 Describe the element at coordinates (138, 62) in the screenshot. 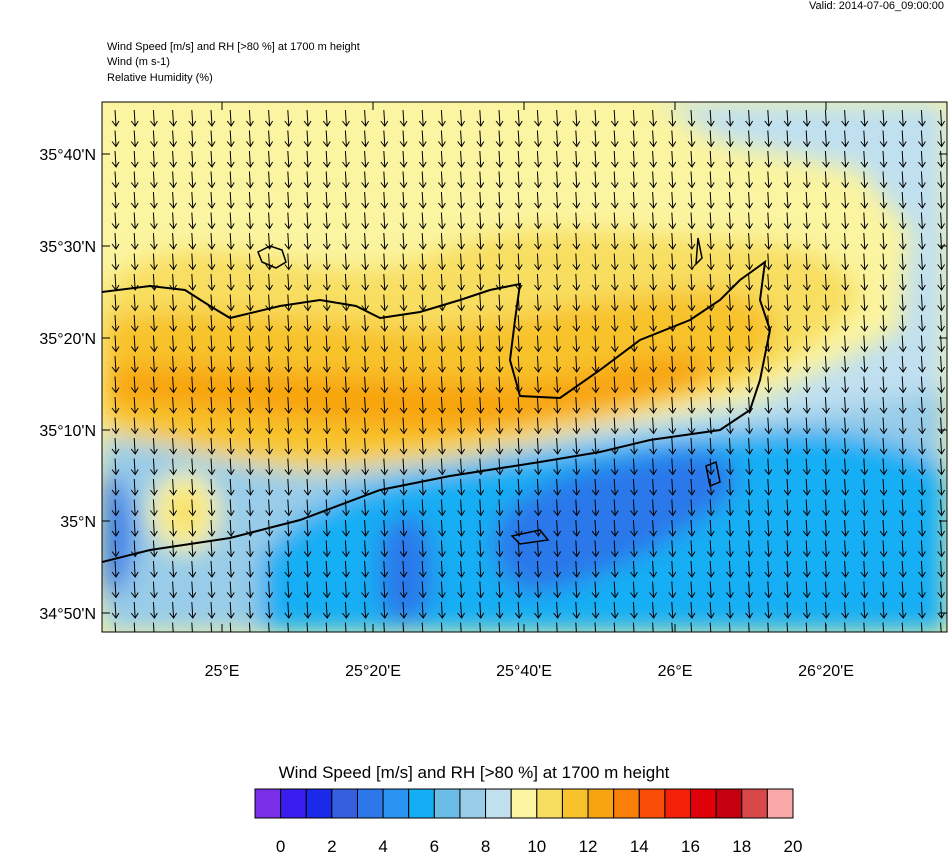

I see `header-wind: Wind (m s-1)` at that location.